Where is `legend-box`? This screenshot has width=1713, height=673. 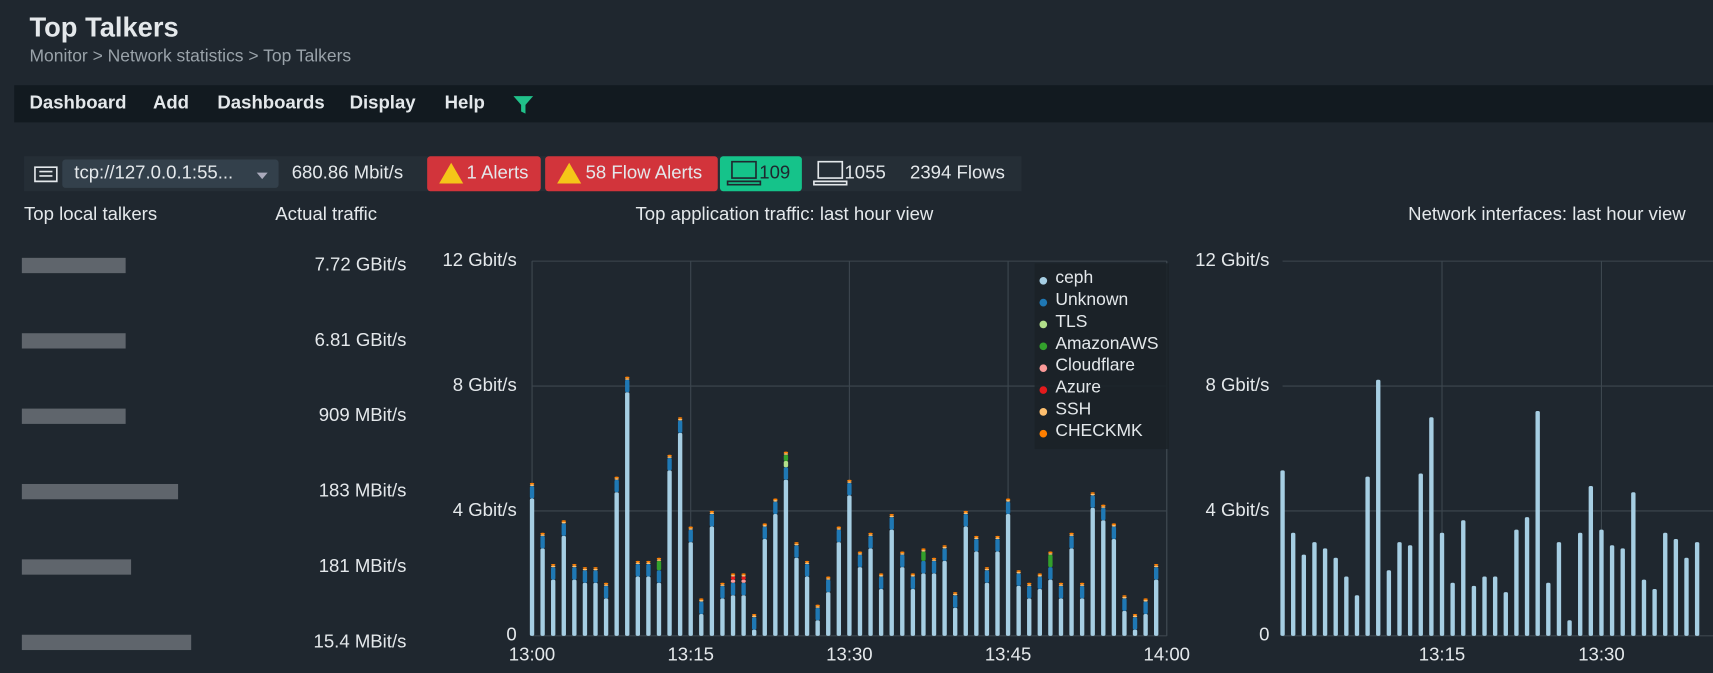 legend-box is located at coordinates (1101, 356).